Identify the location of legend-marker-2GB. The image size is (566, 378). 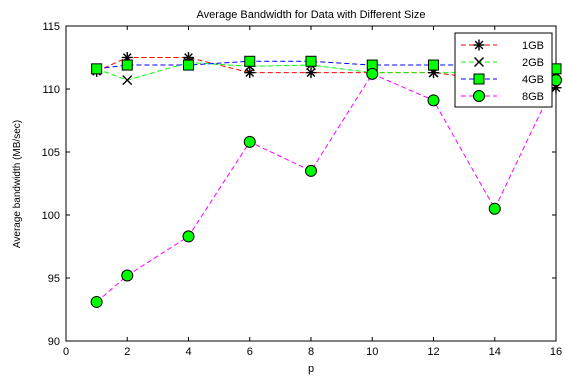
(479, 62).